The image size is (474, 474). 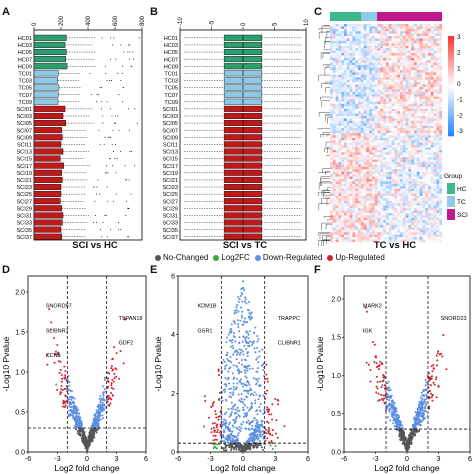 I want to click on panel-d-gene-label: GDF2, so click(x=125, y=344).